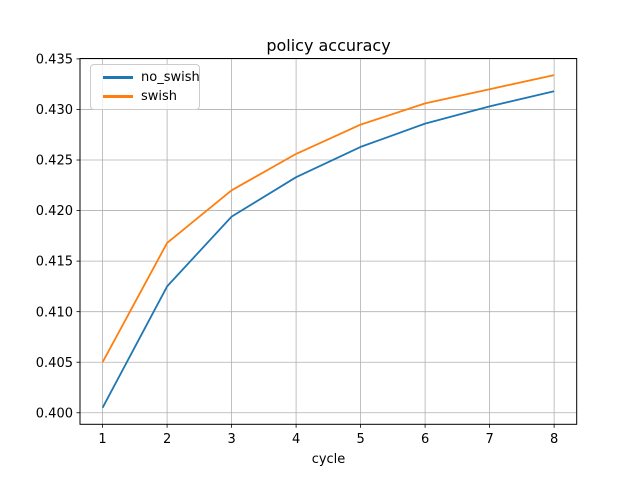 This screenshot has width=640, height=478. I want to click on y-tick-label: 0.405, so click(54, 363).